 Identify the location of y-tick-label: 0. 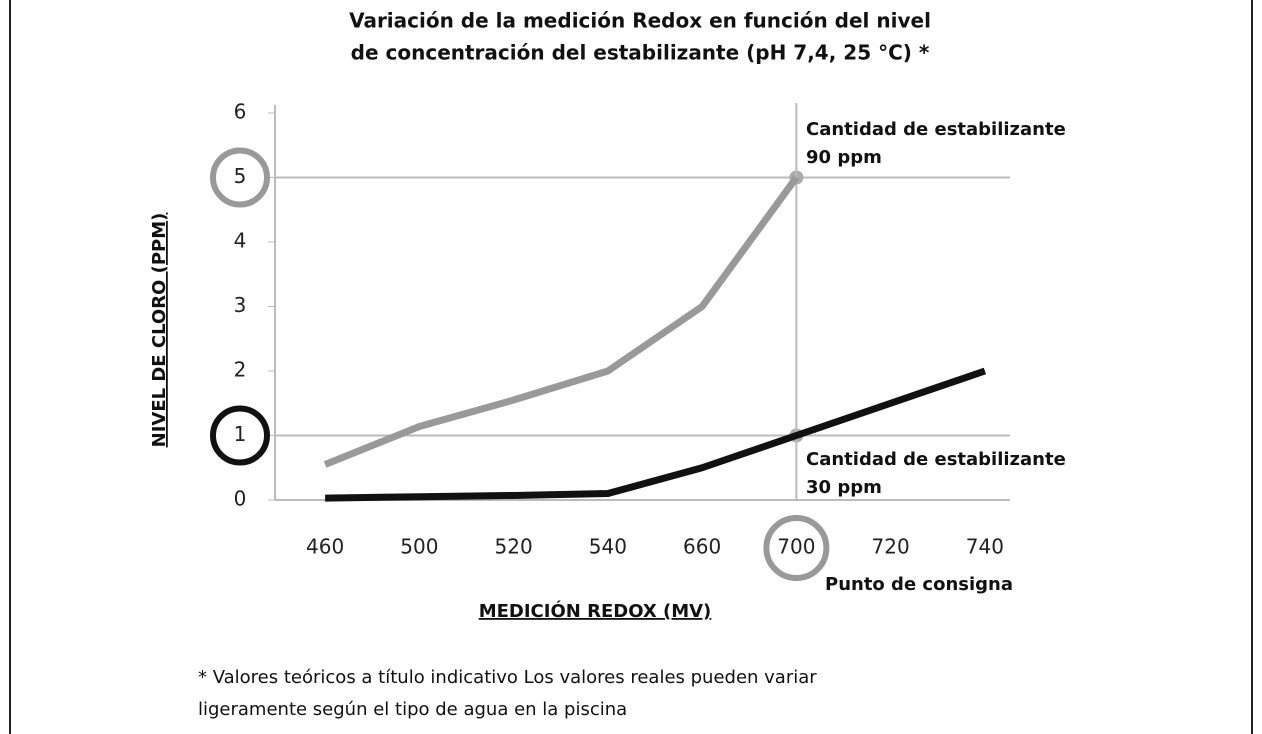
(240, 499).